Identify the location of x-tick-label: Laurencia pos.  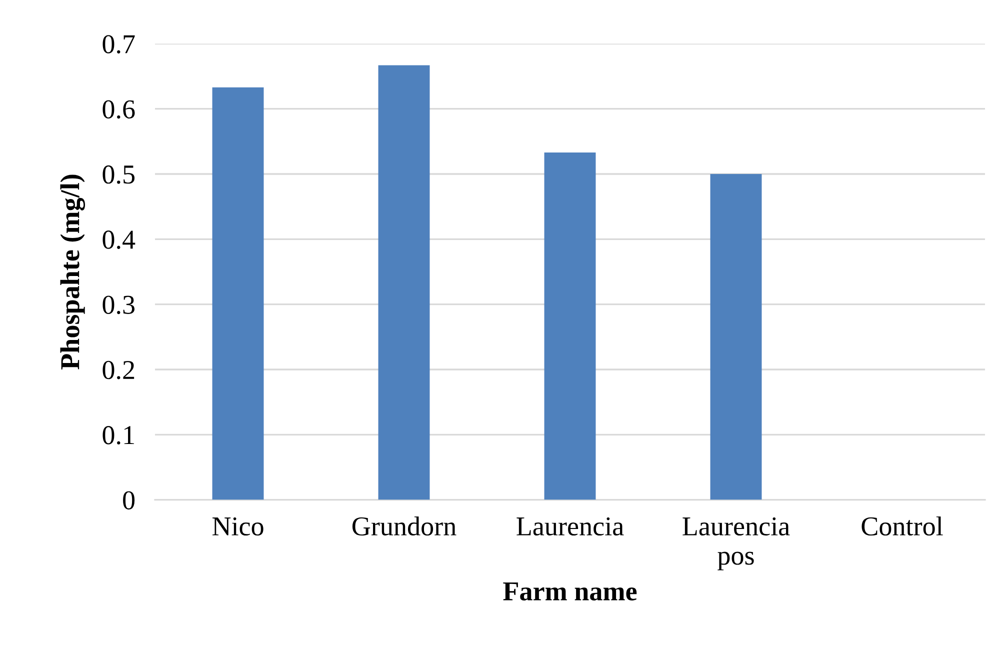
(736, 543).